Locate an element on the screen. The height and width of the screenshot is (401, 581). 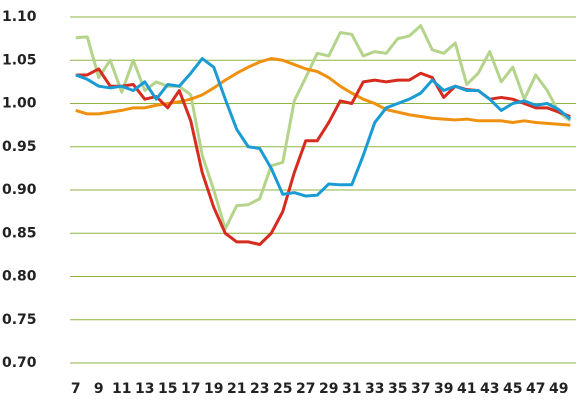
y-tick-label: 0.85 is located at coordinates (19, 233).